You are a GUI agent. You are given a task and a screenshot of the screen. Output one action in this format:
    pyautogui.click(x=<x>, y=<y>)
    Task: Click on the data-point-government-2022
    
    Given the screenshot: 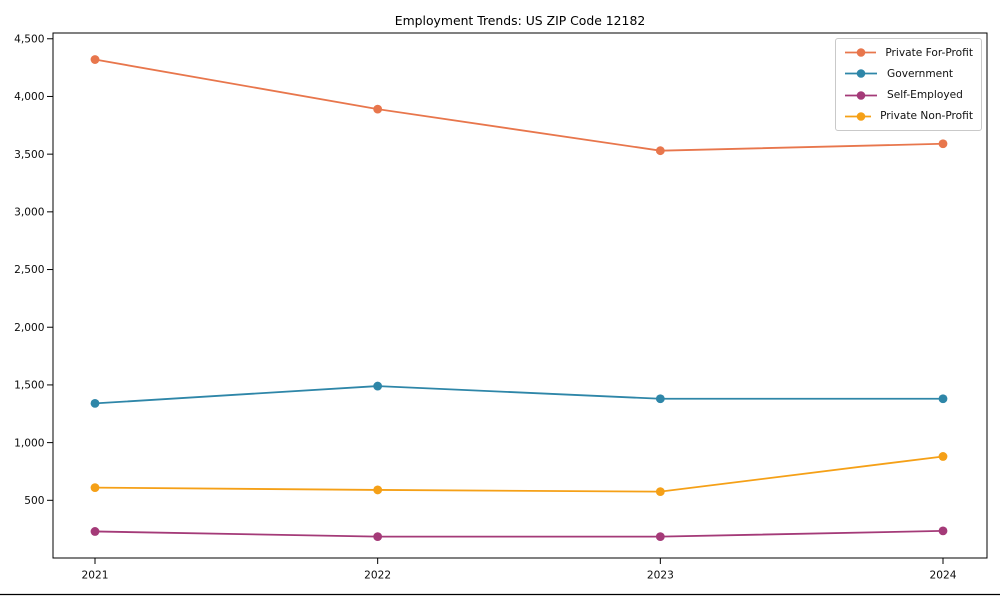 What is the action you would take?
    pyautogui.click(x=378, y=386)
    